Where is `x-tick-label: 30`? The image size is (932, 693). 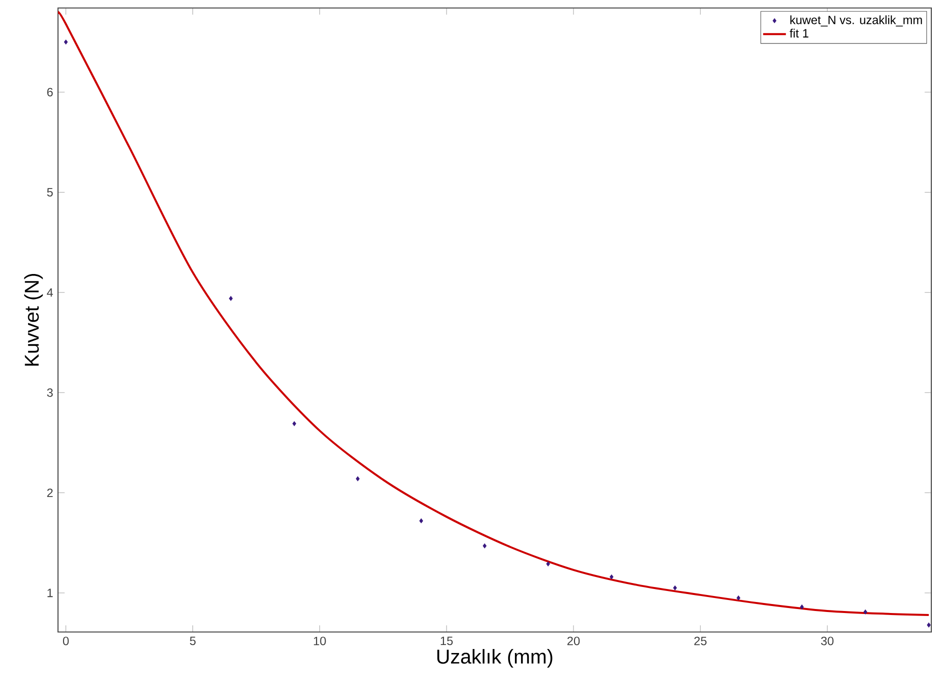 x-tick-label: 30 is located at coordinates (827, 641).